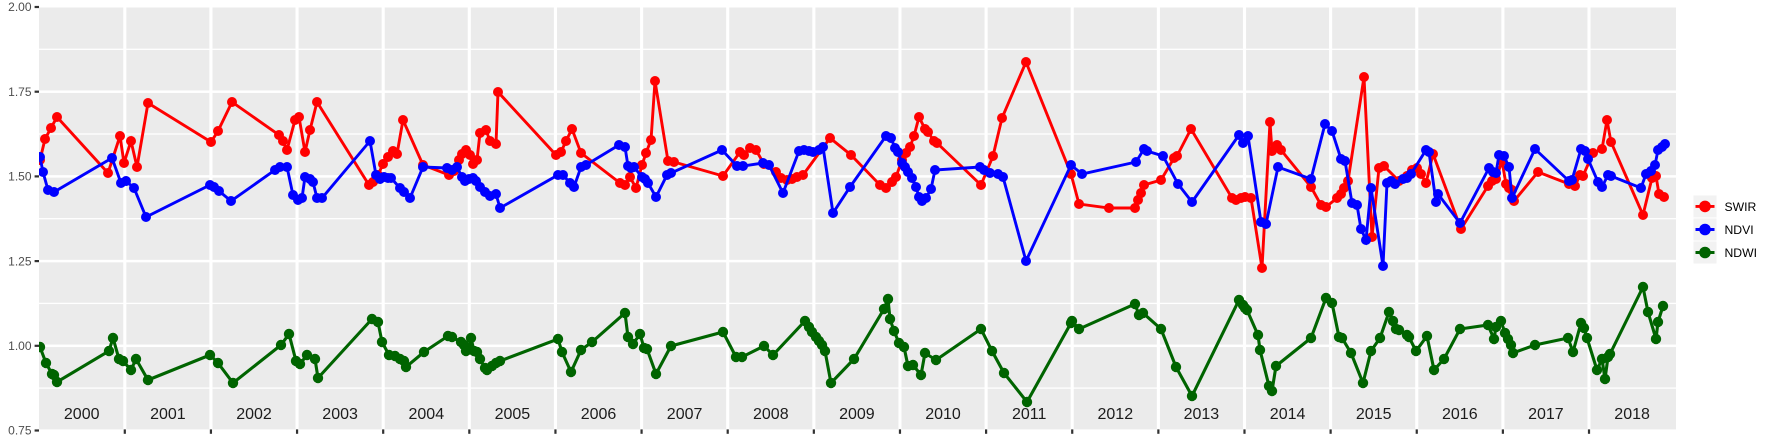 Image resolution: width=1773 pixels, height=447 pixels. What do you see at coordinates (168, 414) in the screenshot?
I see `svg-text: 2001` at bounding box center [168, 414].